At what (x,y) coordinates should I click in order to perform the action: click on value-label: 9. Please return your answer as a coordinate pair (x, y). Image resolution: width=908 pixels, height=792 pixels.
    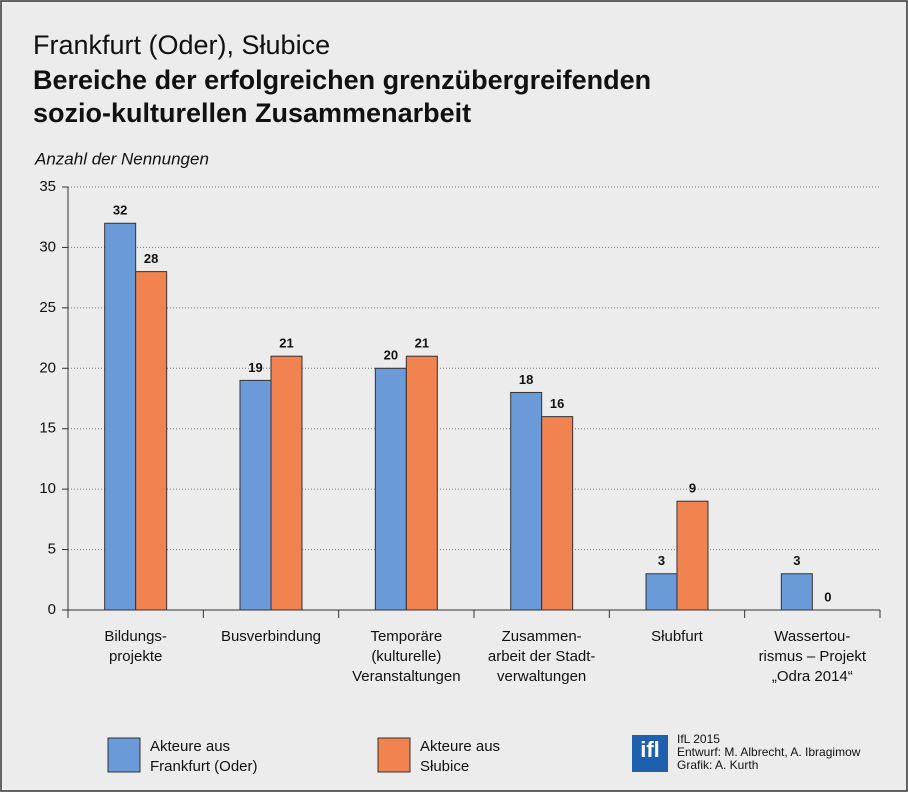
    Looking at the image, I should click on (692, 488).